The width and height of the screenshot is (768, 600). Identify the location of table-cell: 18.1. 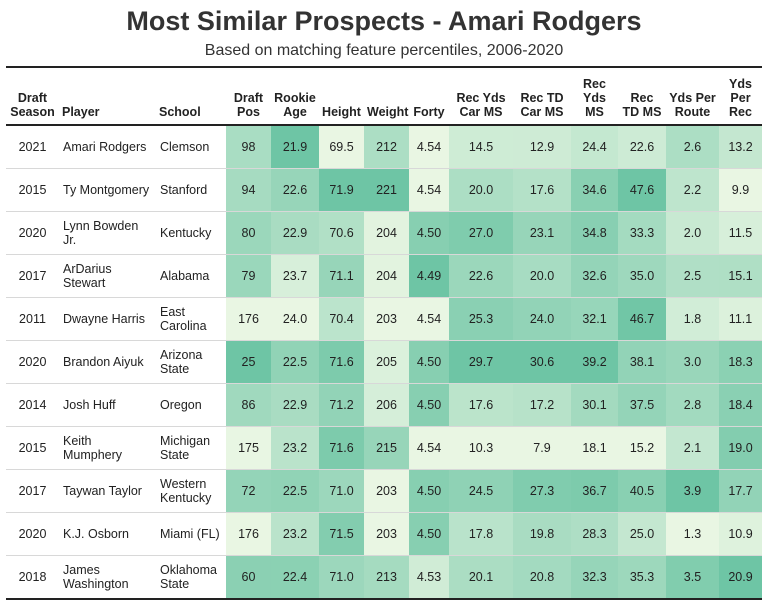
(594, 448).